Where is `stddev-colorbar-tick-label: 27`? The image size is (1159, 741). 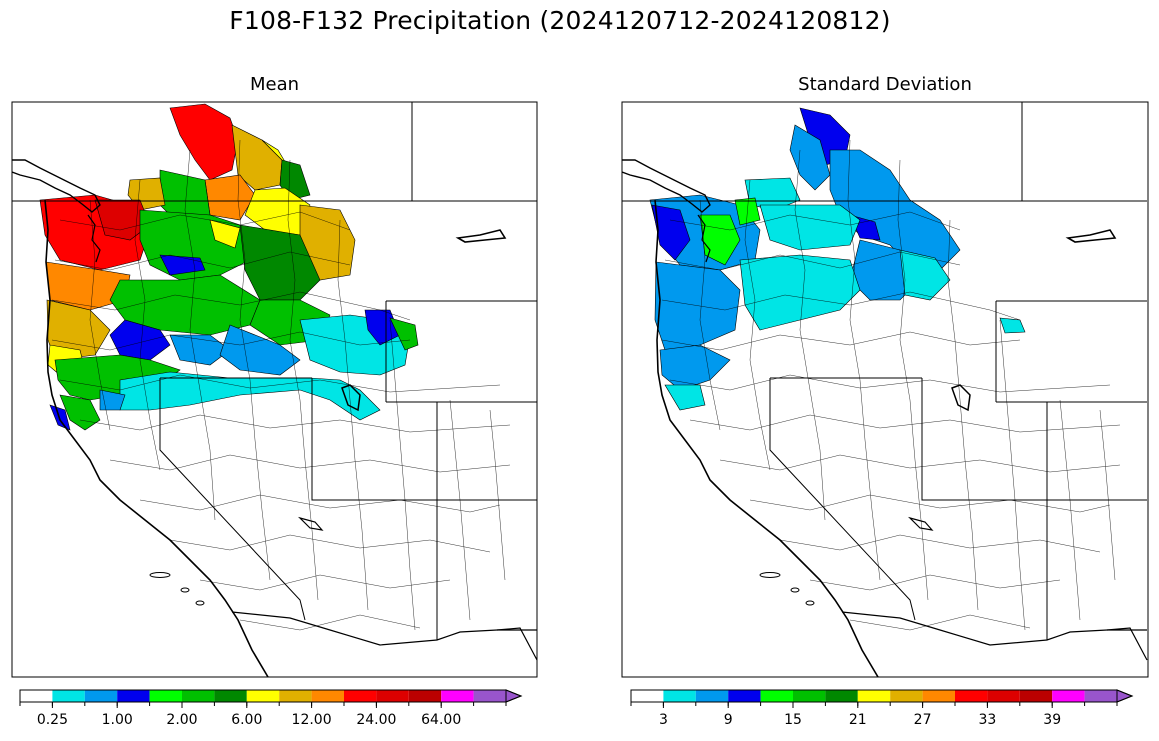 stddev-colorbar-tick-label: 27 is located at coordinates (923, 720).